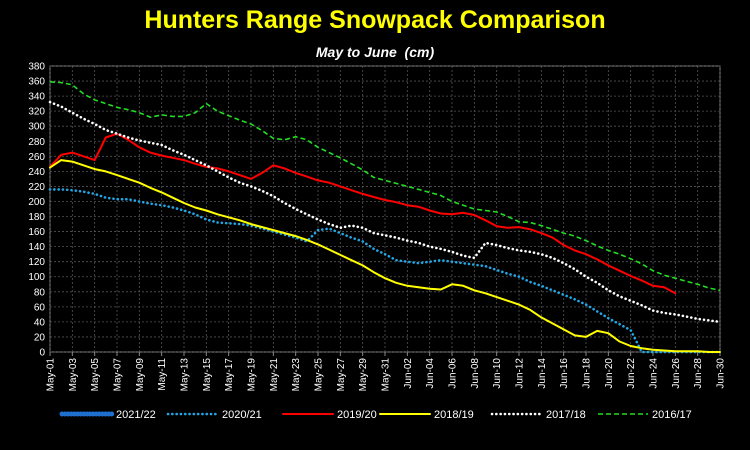 The height and width of the screenshot is (450, 750). Describe the element at coordinates (36, 187) in the screenshot. I see `y-tick-label: 220` at that location.